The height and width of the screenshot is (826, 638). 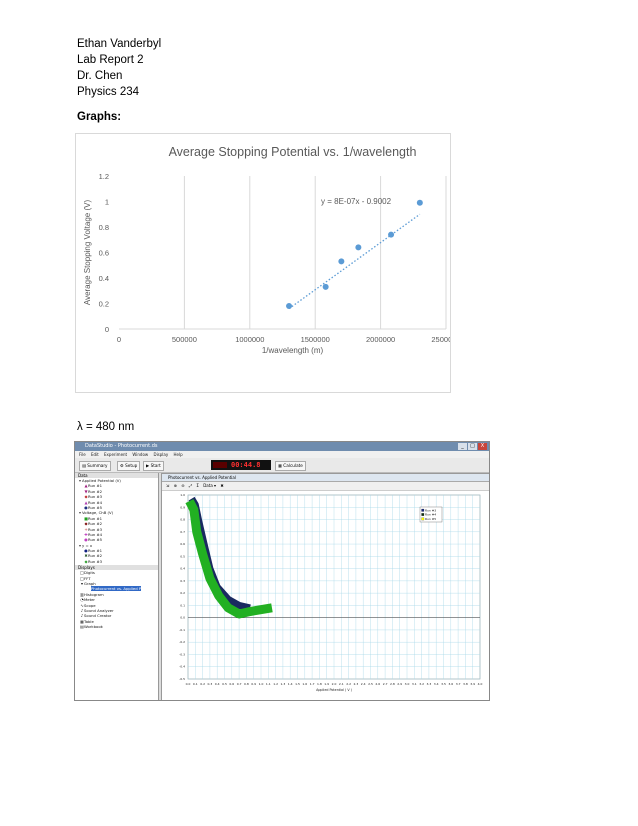 What do you see at coordinates (482, 446) in the screenshot?
I see `close-button: X` at bounding box center [482, 446].